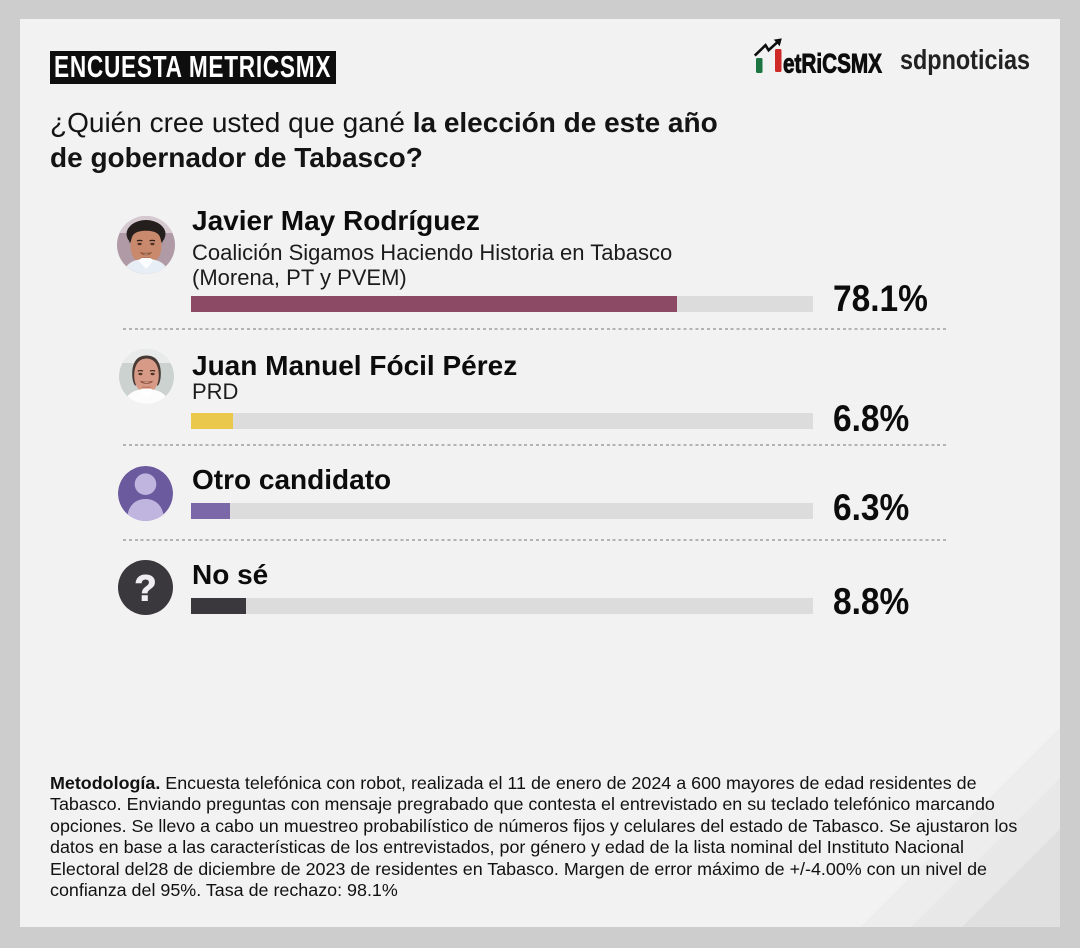 Image resolution: width=1080 pixels, height=948 pixels. Describe the element at coordinates (832, 64) in the screenshot. I see `svg-text: etRiCSMX` at that location.